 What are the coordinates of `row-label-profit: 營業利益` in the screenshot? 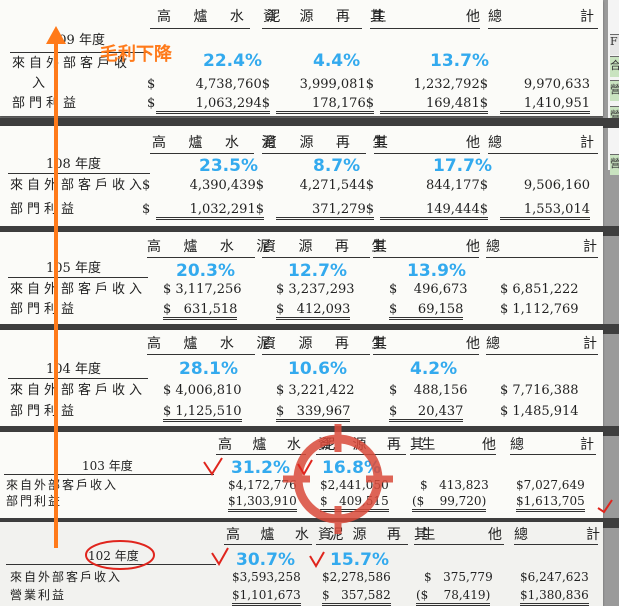 It's located at (38, 595).